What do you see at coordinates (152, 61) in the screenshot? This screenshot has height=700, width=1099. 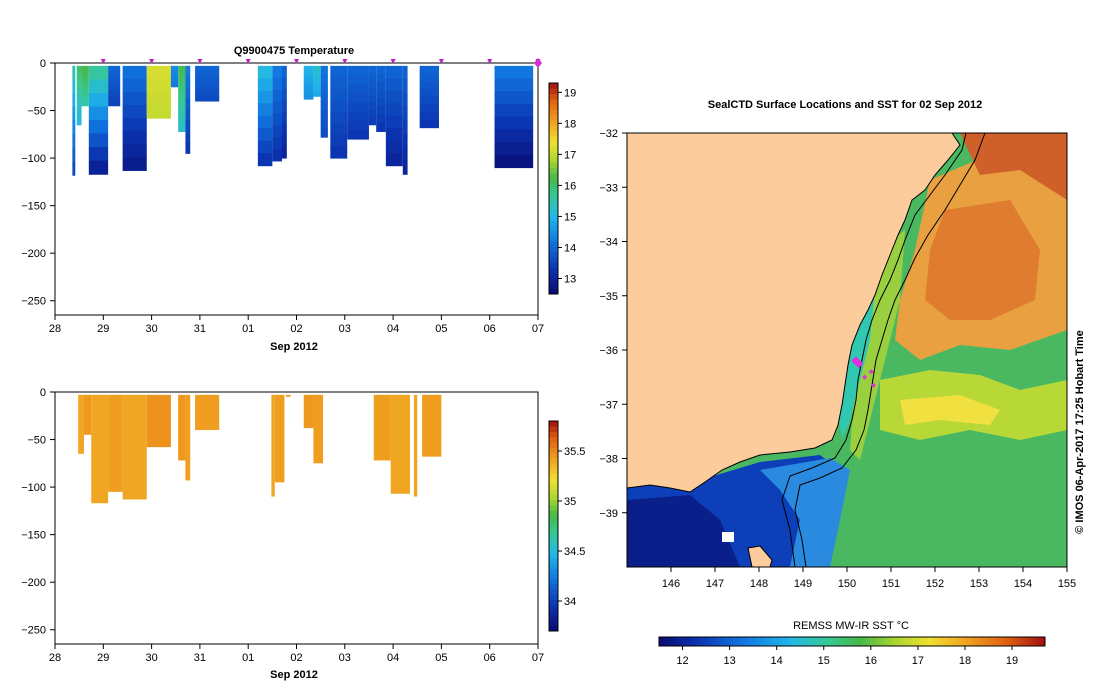 I see `profile-marker` at bounding box center [152, 61].